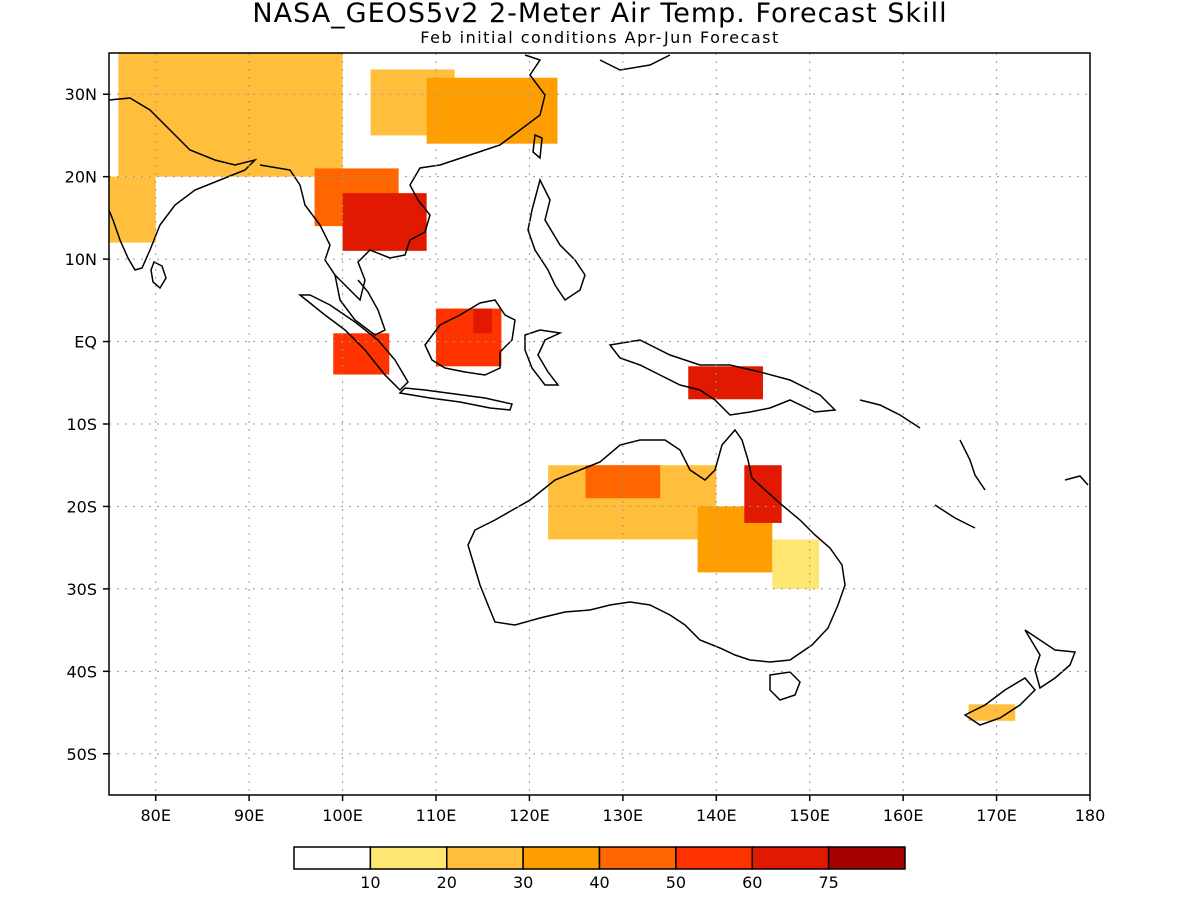 The height and width of the screenshot is (900, 1200). What do you see at coordinates (809, 815) in the screenshot?
I see `lon-tick-label: 150E` at bounding box center [809, 815].